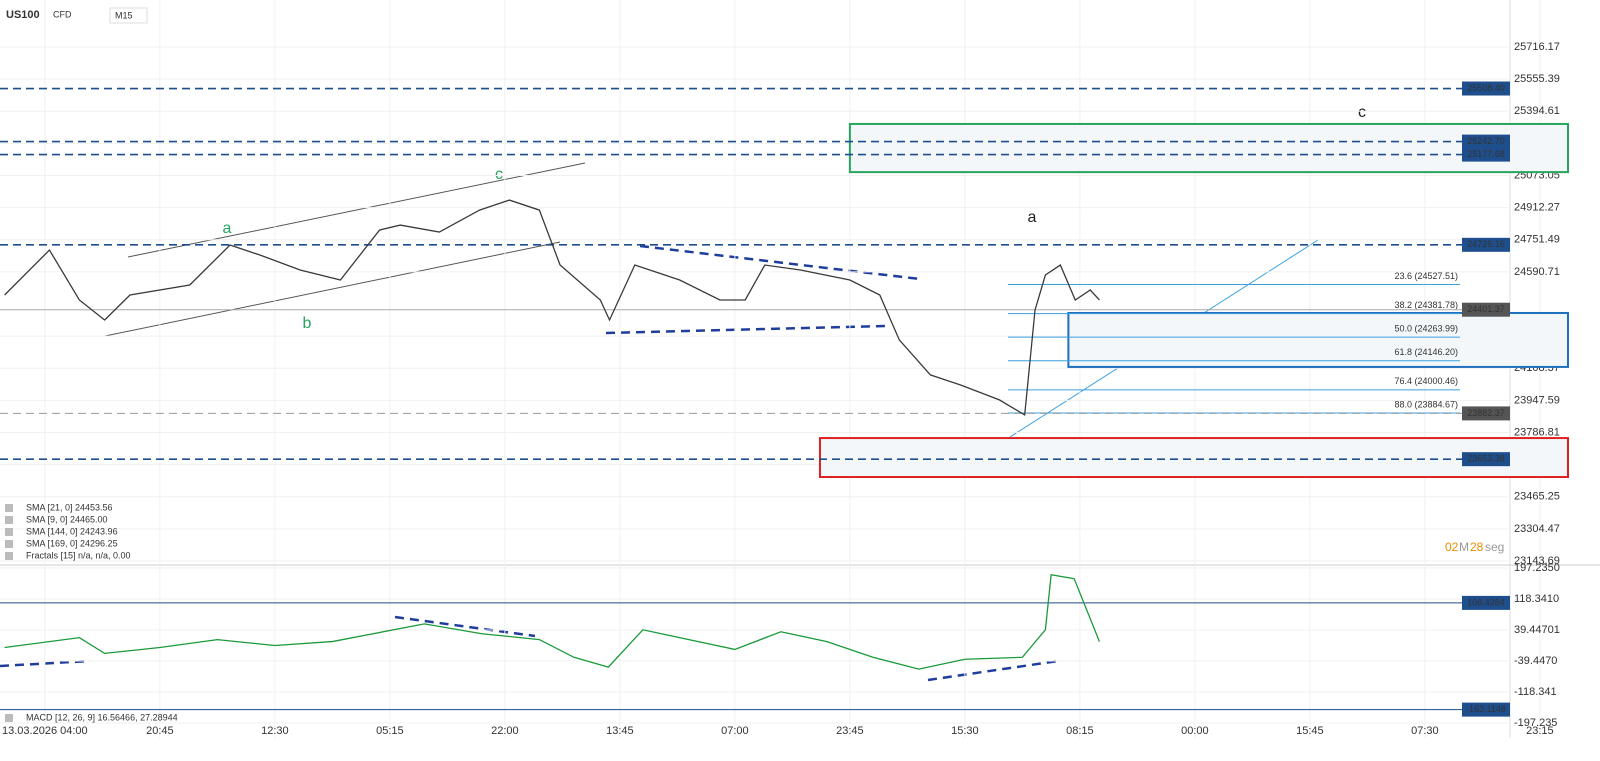 The width and height of the screenshot is (1600, 761). I want to click on price-label: -163.1148, so click(1486, 709).